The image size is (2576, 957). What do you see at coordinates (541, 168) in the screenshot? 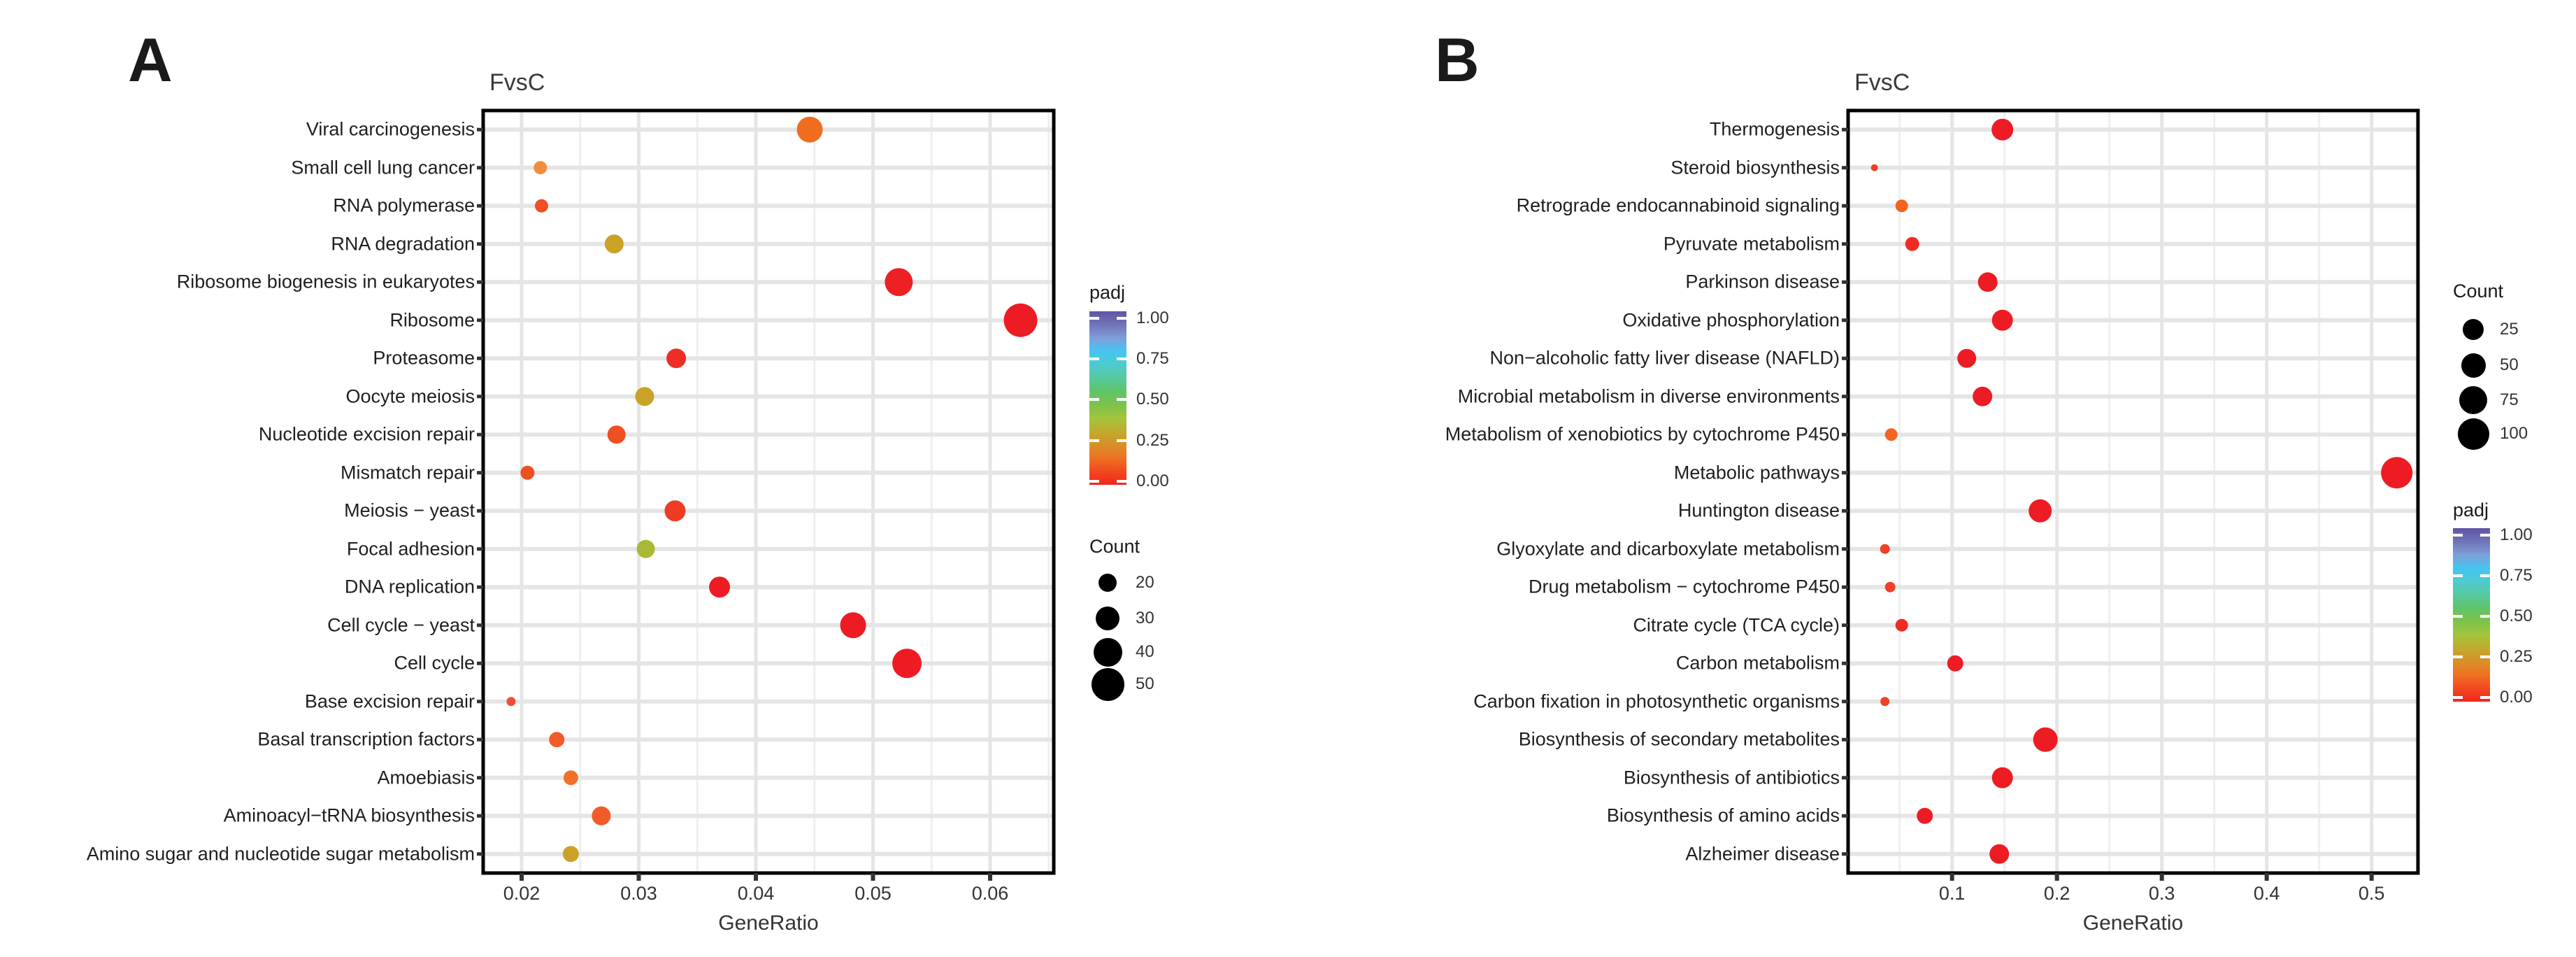
I see `dot-small-cell-lung-cancer` at bounding box center [541, 168].